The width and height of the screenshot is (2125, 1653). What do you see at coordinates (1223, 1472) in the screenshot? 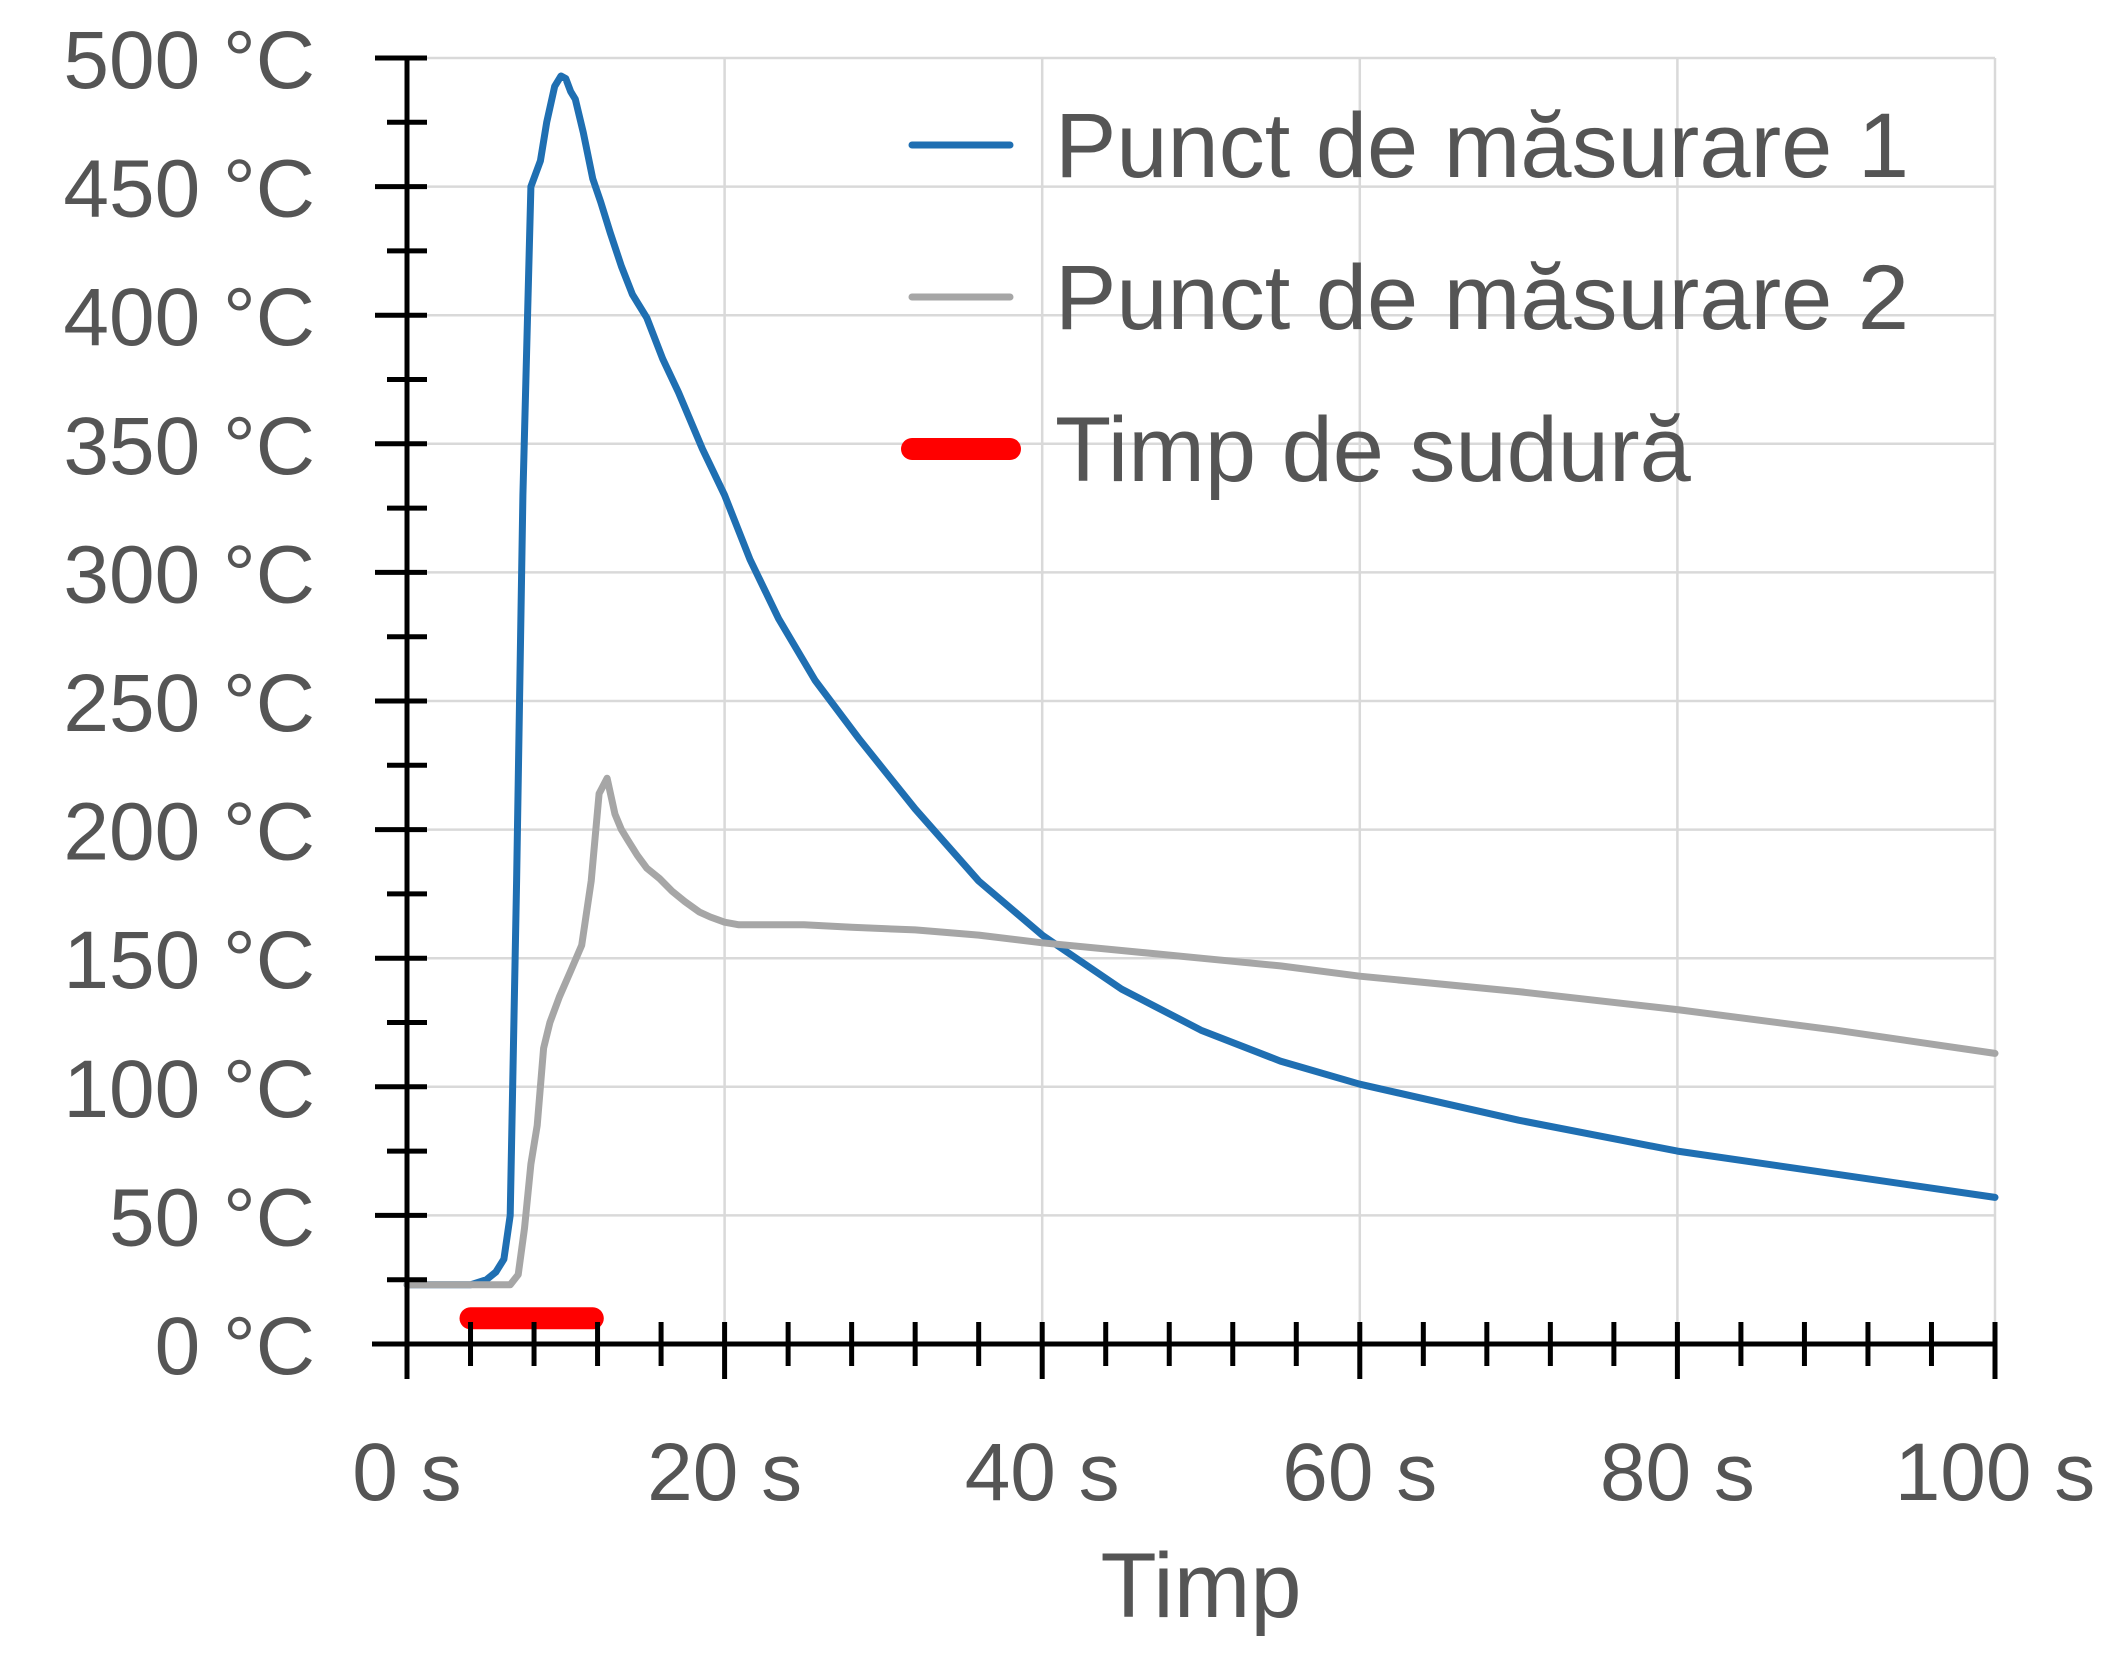
I see `x-tick-labels: 0 s 20 s 40 s 60 s 80 s 100 s` at bounding box center [1223, 1472].